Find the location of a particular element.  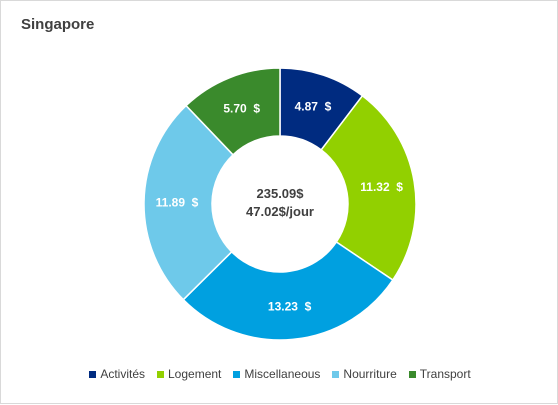

slice-value-label-1: 11.32 $ is located at coordinates (381, 187).